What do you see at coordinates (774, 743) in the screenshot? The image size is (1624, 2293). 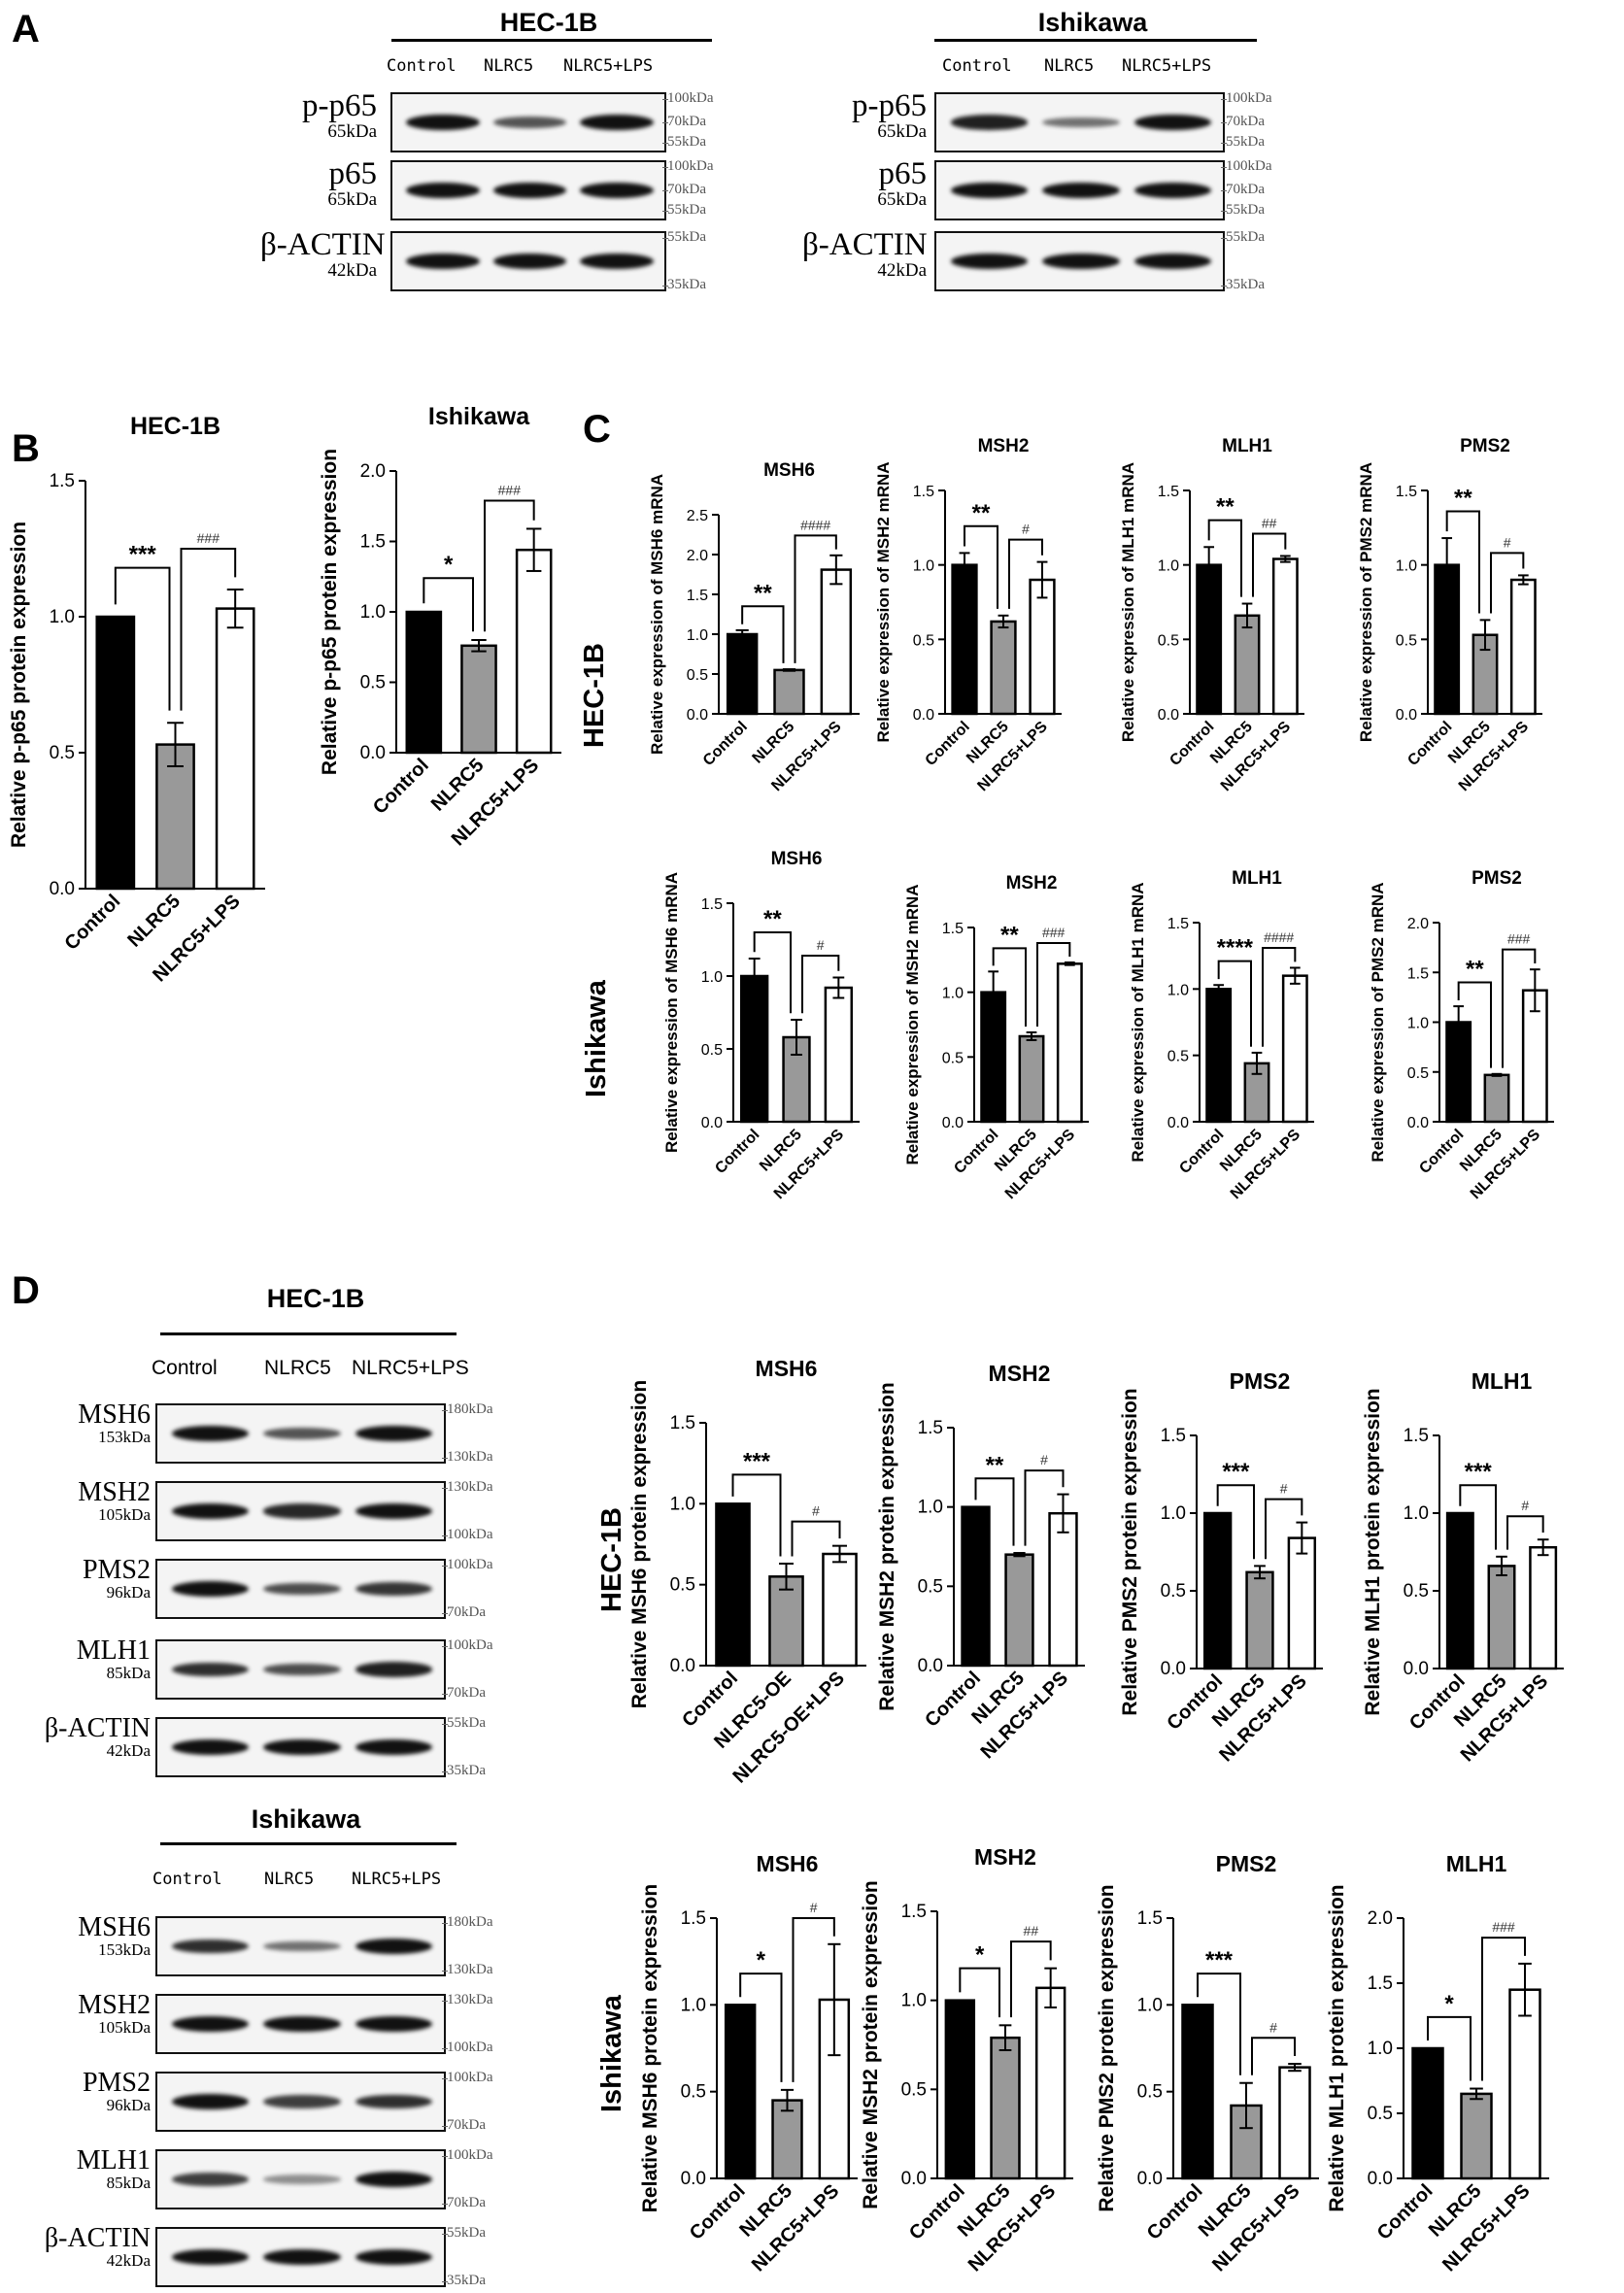 I see `x-tick-label: NLRC5` at bounding box center [774, 743].